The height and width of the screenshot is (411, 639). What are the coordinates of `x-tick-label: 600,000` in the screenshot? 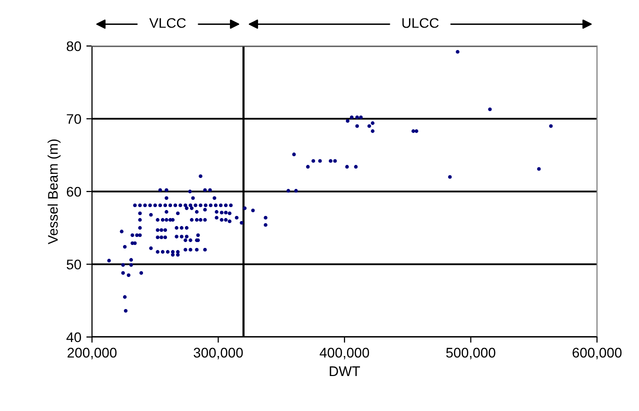 It's located at (597, 354).